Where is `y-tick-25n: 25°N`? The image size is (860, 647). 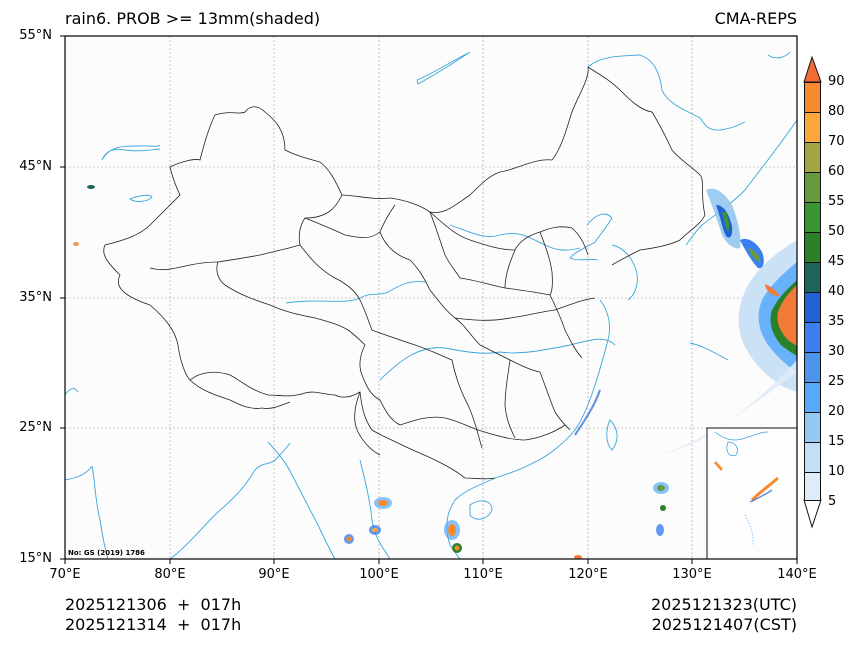 y-tick-25n: 25°N is located at coordinates (35, 427).